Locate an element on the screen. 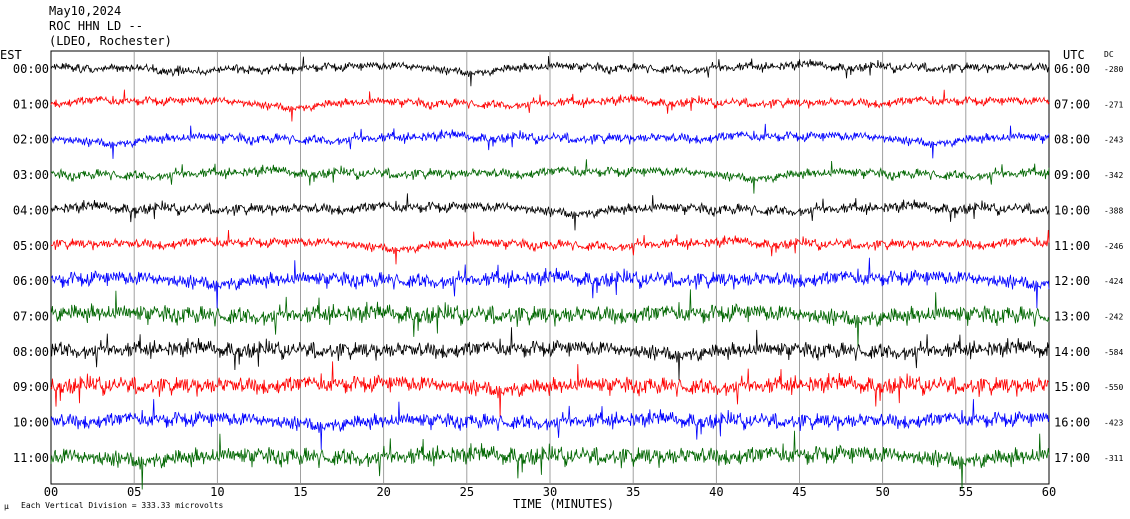 This screenshot has height=519, width=1130. utc-label-7: 13:00 is located at coordinates (1072, 316).